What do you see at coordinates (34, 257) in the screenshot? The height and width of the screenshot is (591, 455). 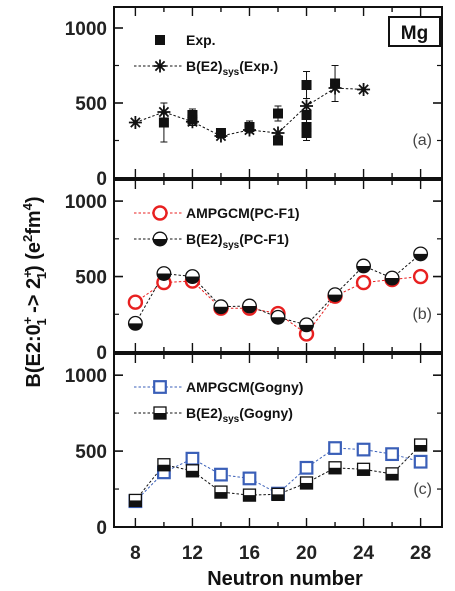 I see `y-title-tail: ) (e` at bounding box center [34, 257].